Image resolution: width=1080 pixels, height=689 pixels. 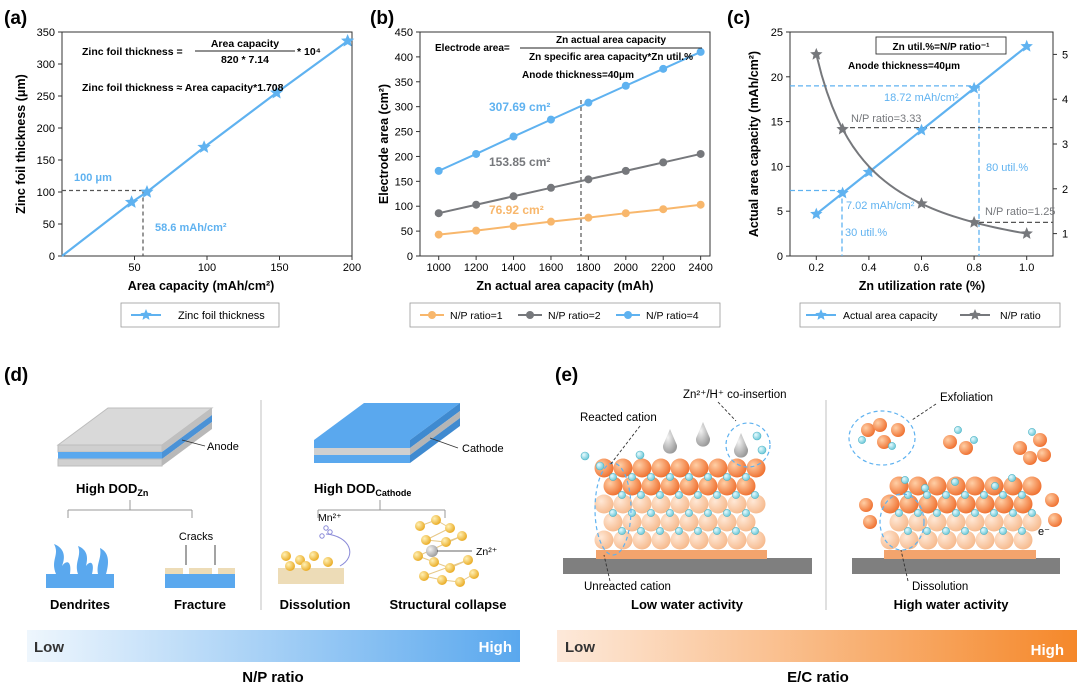 I want to click on dendrites-label: Dendrites, so click(x=80, y=604).